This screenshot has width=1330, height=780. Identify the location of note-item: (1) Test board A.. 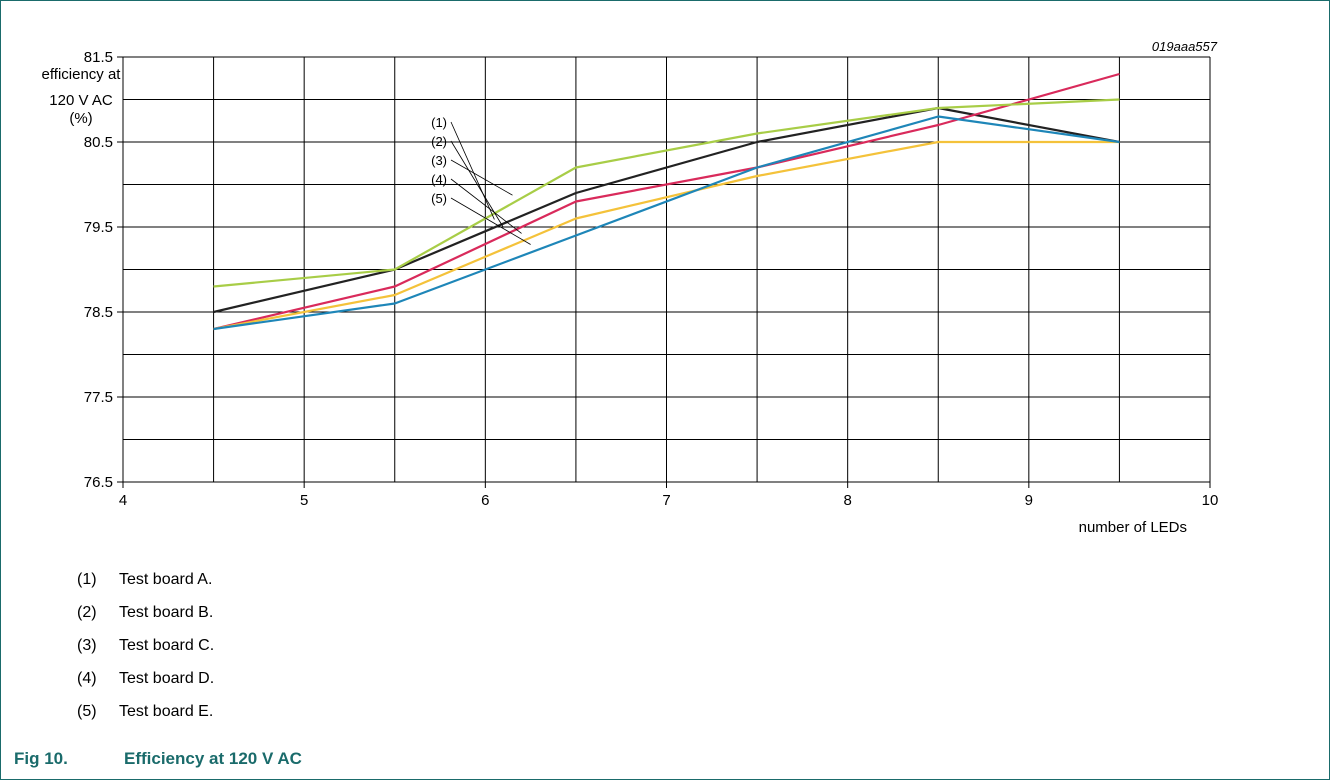
(145, 586).